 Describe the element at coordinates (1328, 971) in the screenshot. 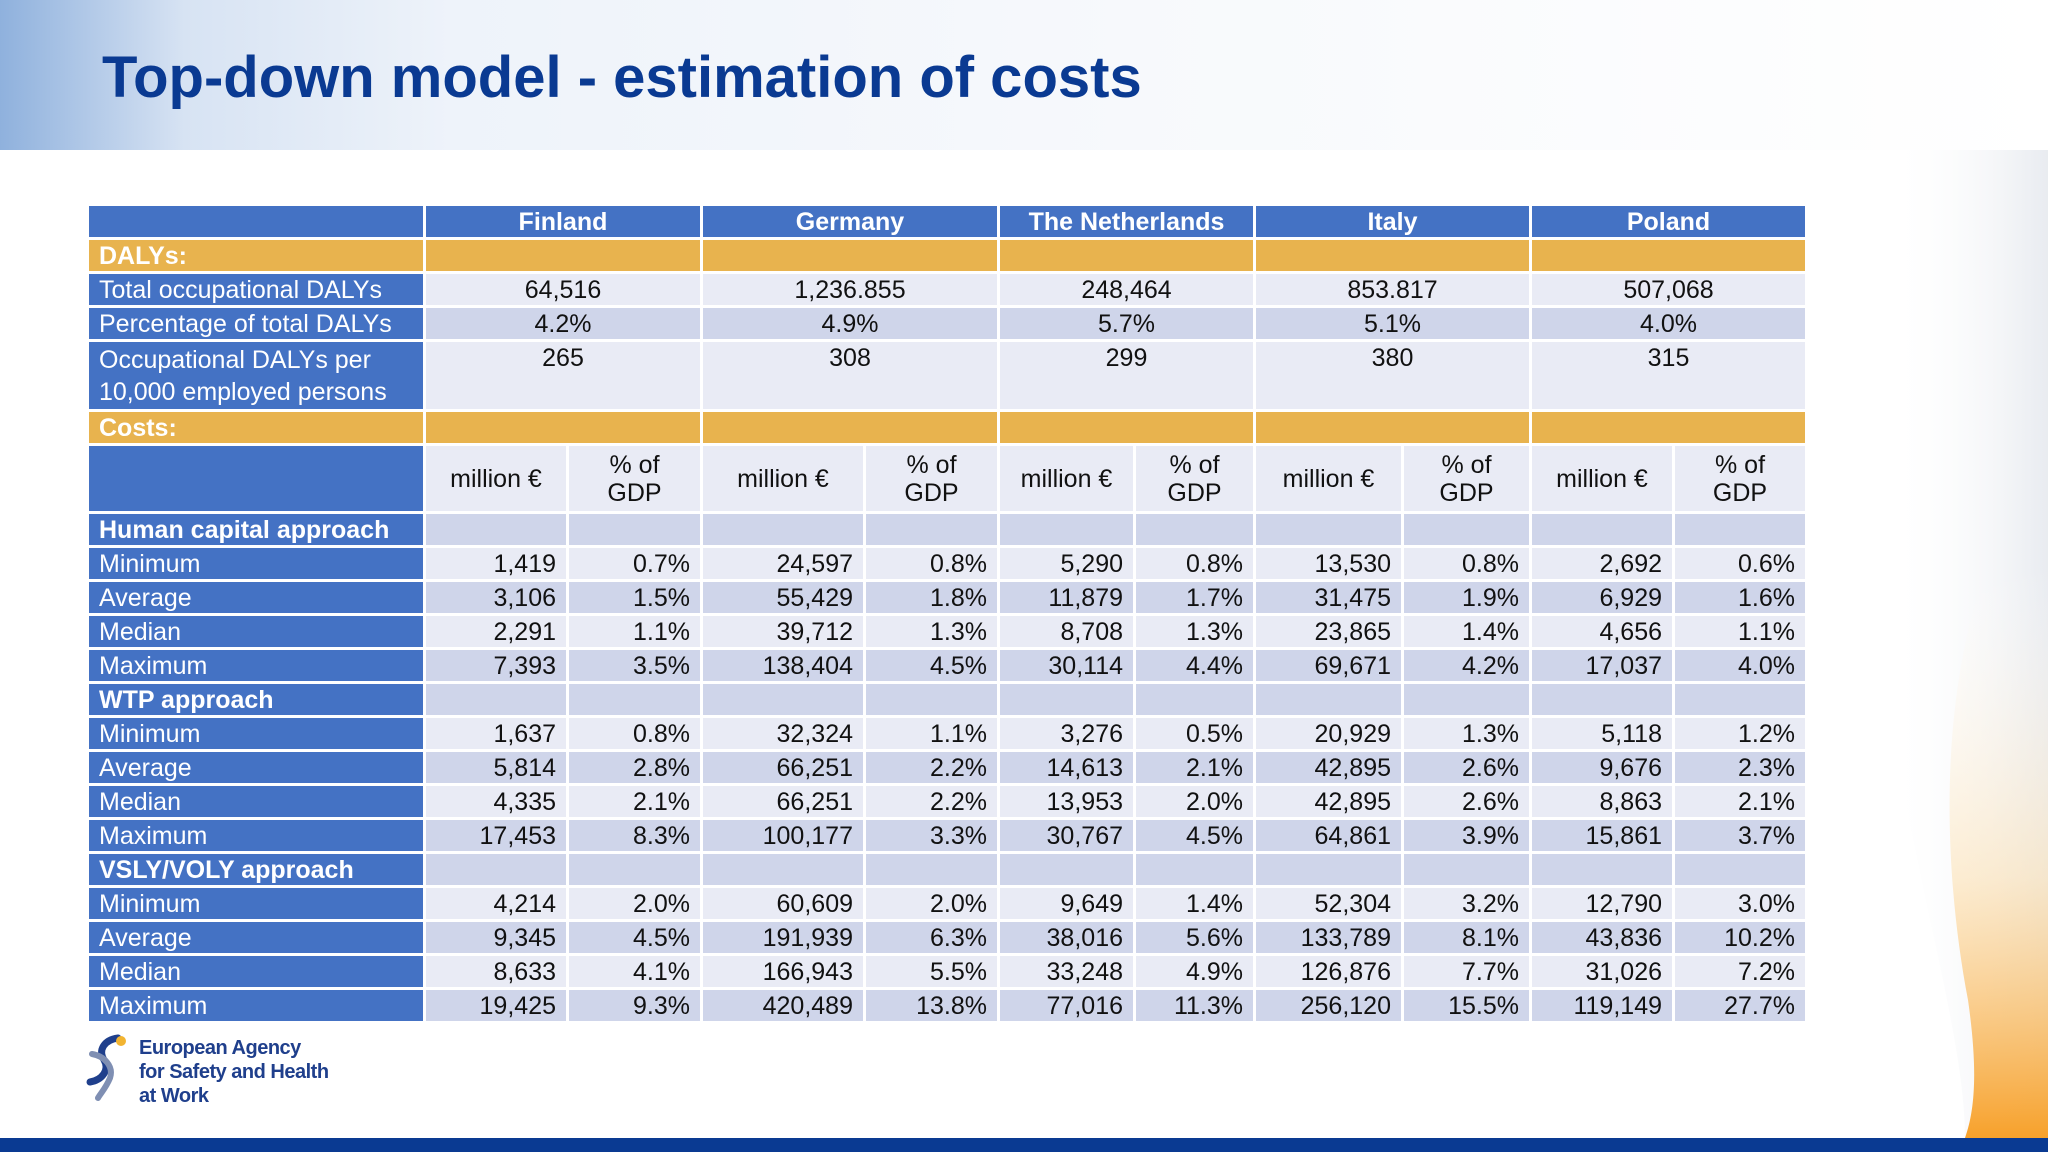

I see `table-cell: 126,876` at that location.